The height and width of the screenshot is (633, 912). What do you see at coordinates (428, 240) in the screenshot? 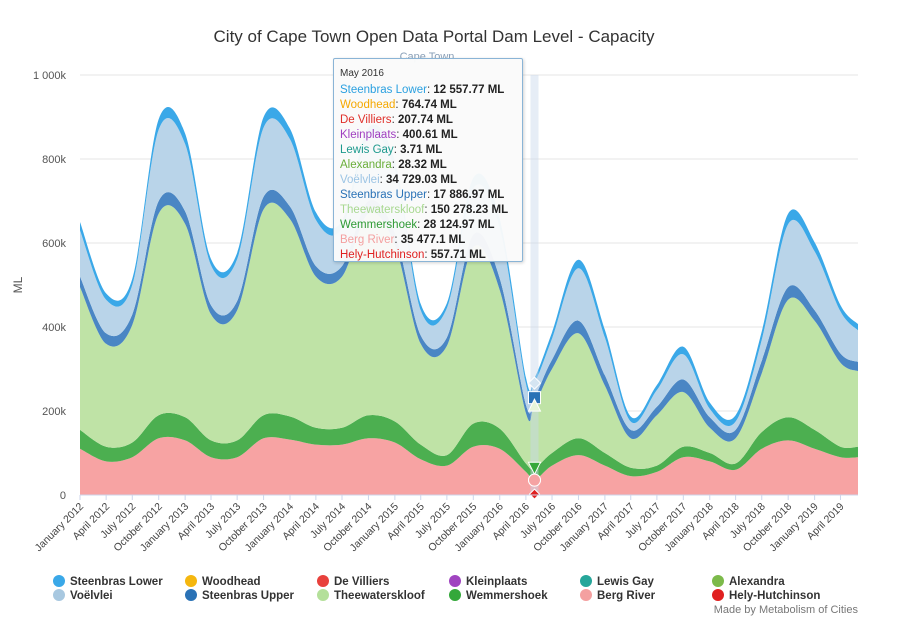
I see `tooltip-row: Berg River: 35 477.1 ML` at bounding box center [428, 240].